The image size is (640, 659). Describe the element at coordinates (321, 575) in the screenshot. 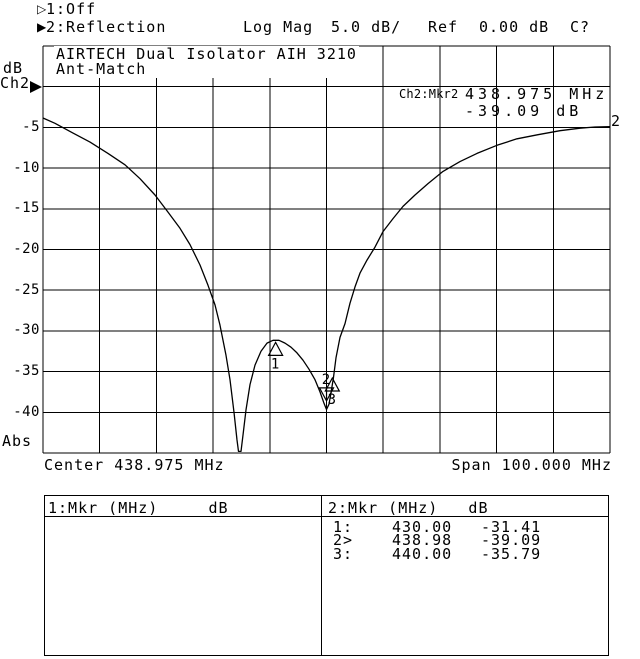

I see `marker-table-divider` at that location.